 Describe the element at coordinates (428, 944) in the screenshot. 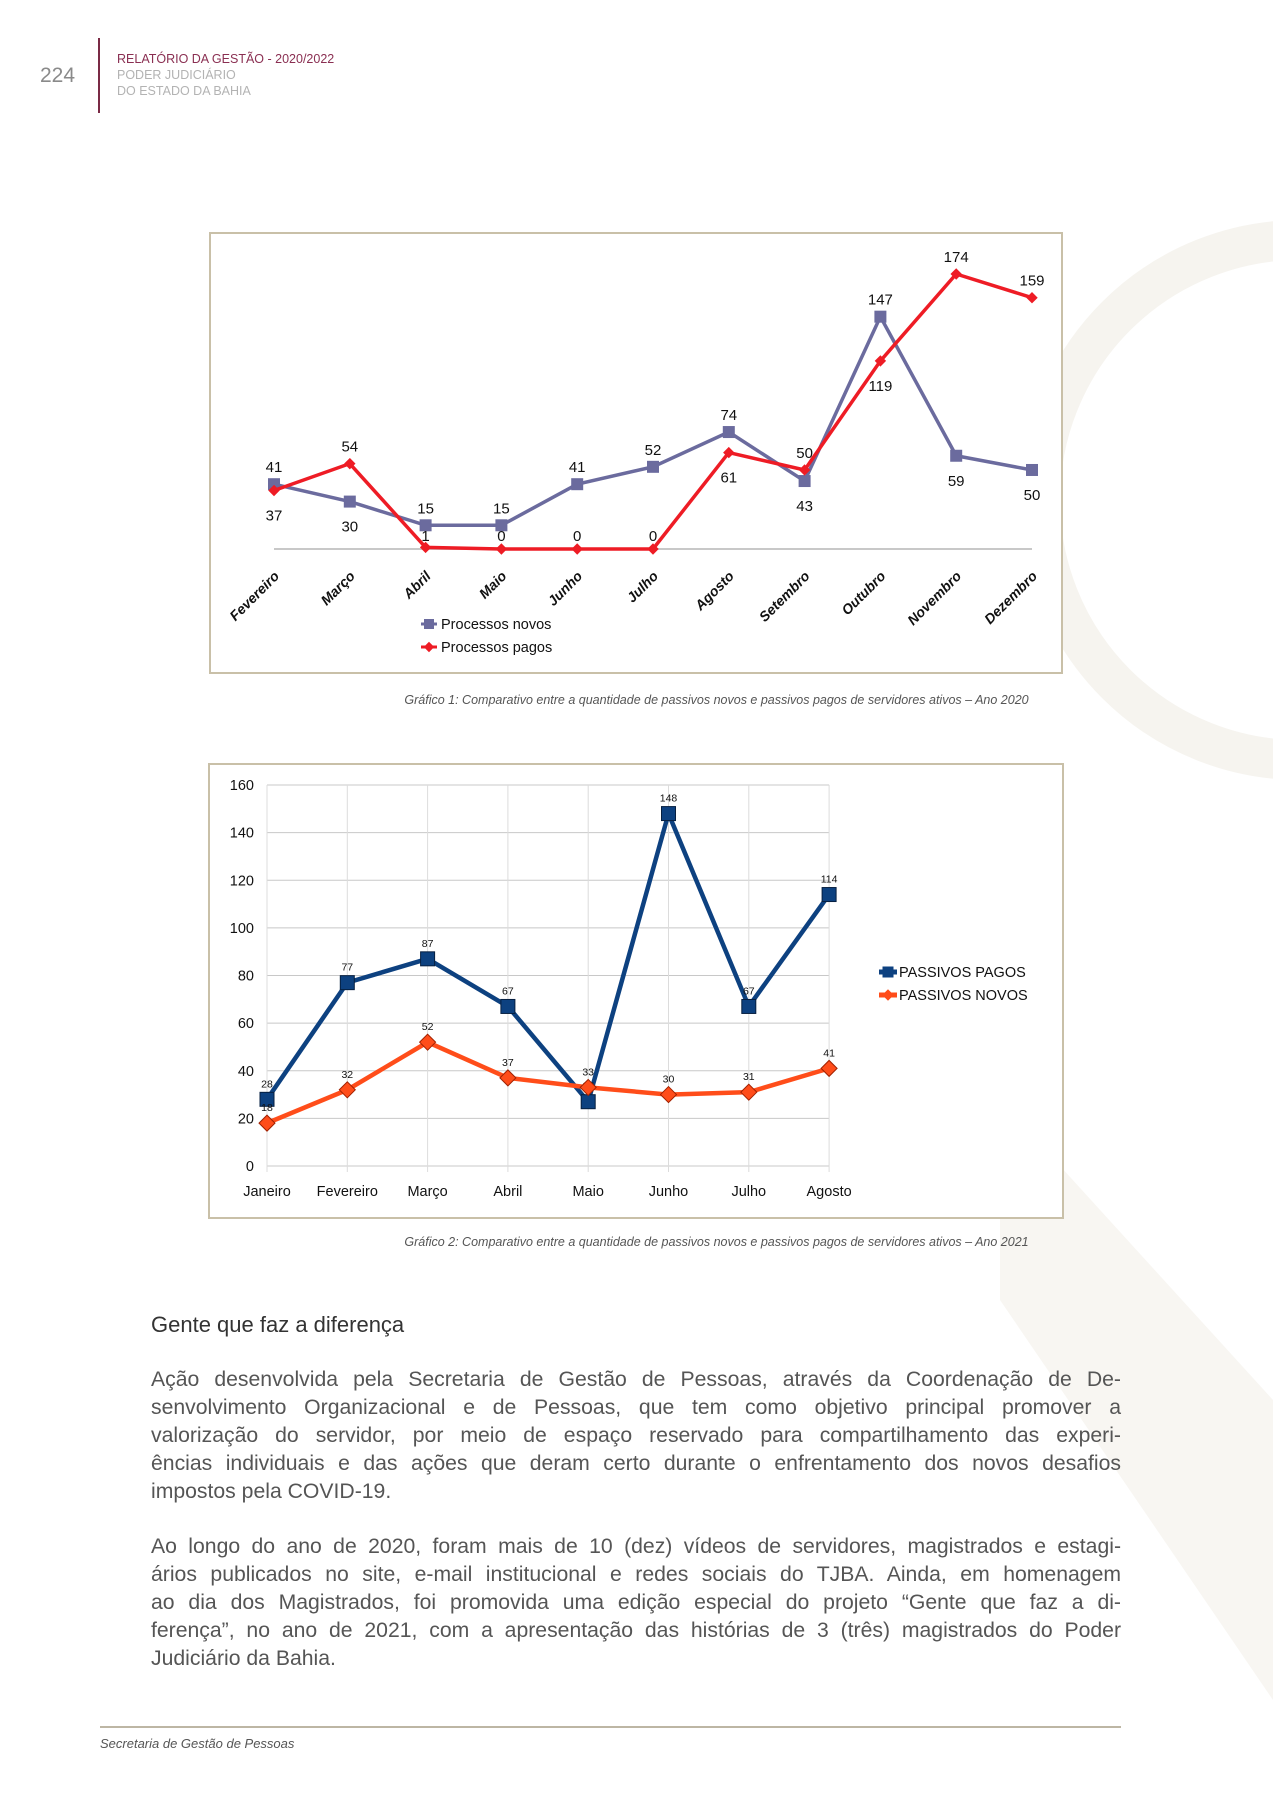

I see `data-label: 87` at that location.